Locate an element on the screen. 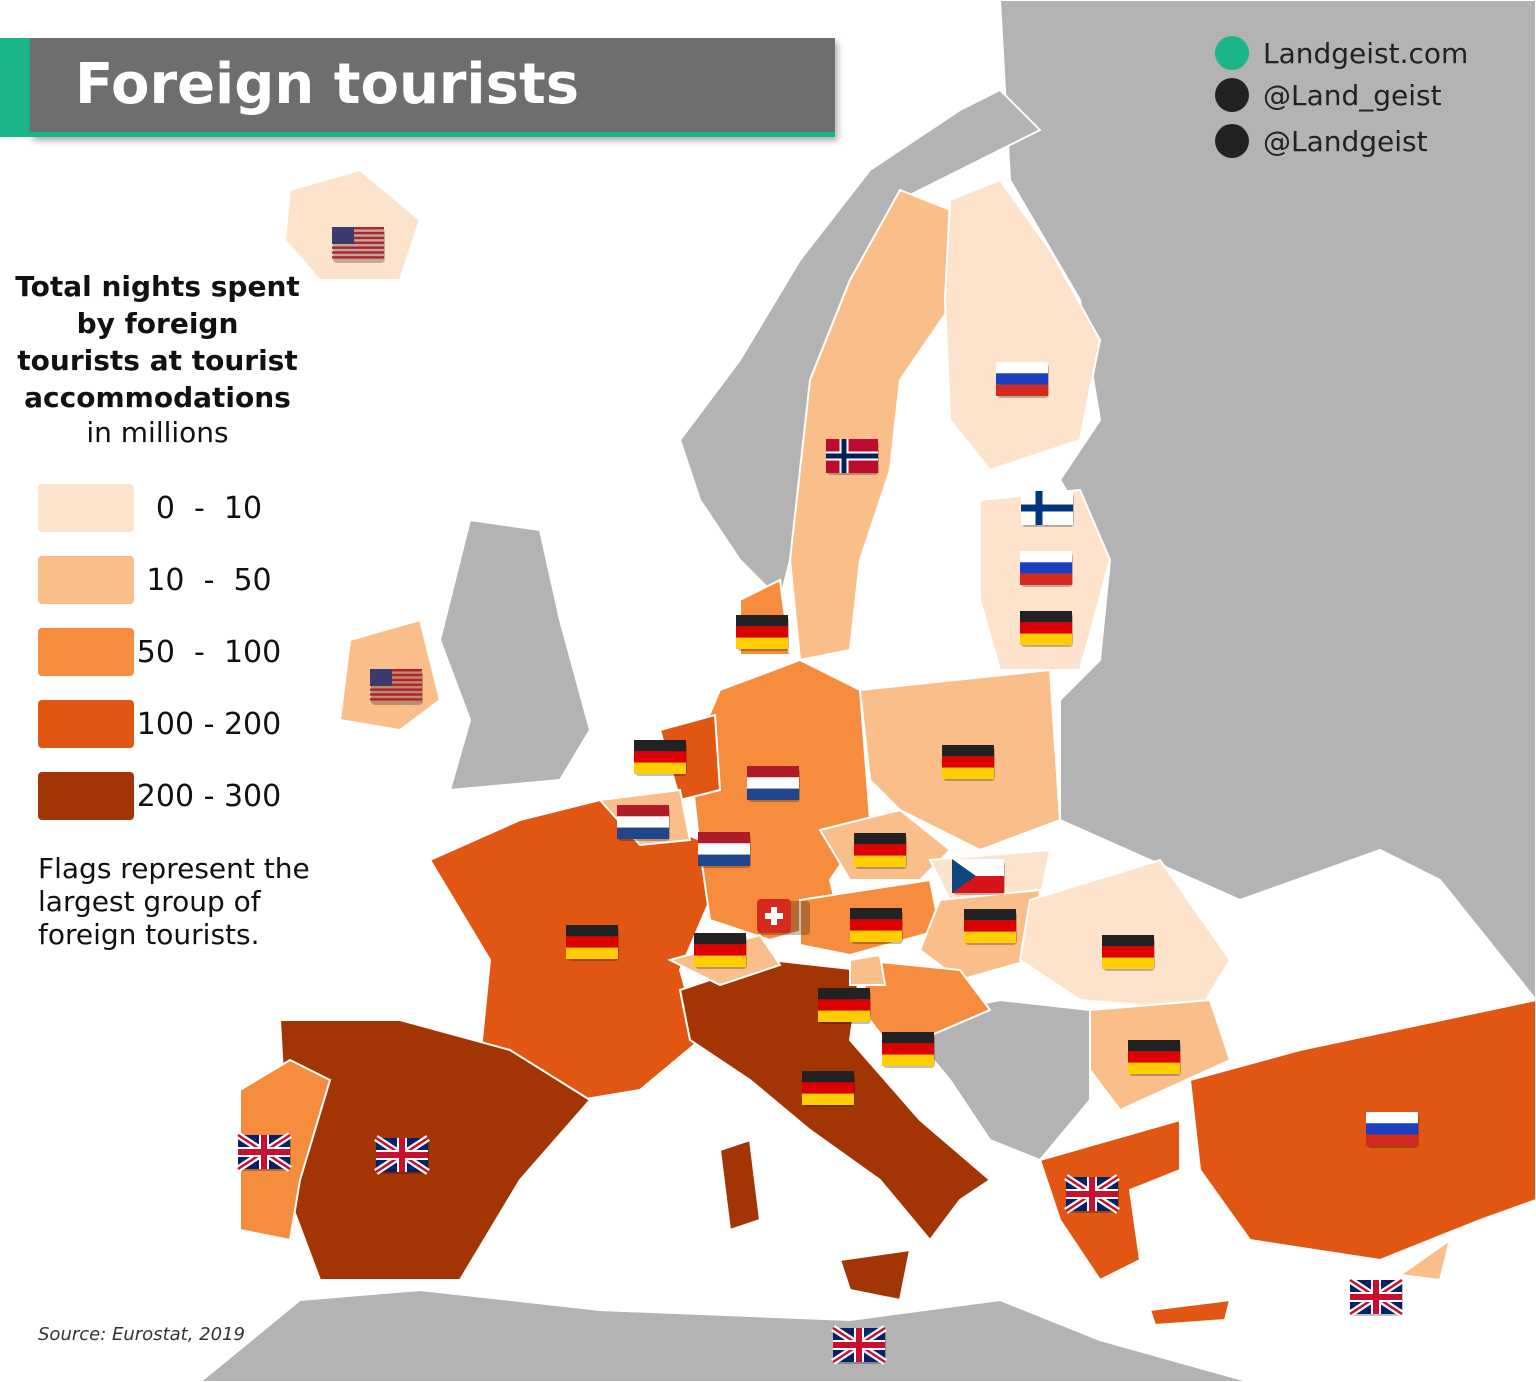  legend-item: 0 - 10 is located at coordinates (161, 508).